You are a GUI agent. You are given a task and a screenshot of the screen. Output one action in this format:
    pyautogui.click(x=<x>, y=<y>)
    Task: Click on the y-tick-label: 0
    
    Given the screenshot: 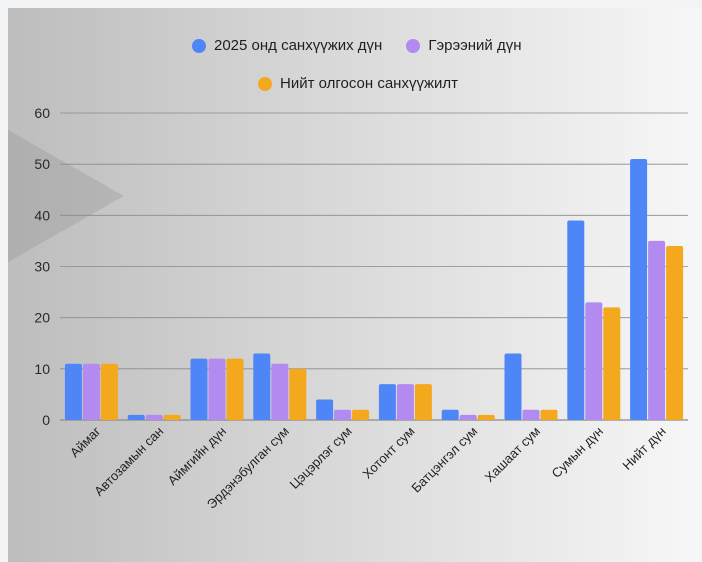 What is the action you would take?
    pyautogui.click(x=46, y=420)
    